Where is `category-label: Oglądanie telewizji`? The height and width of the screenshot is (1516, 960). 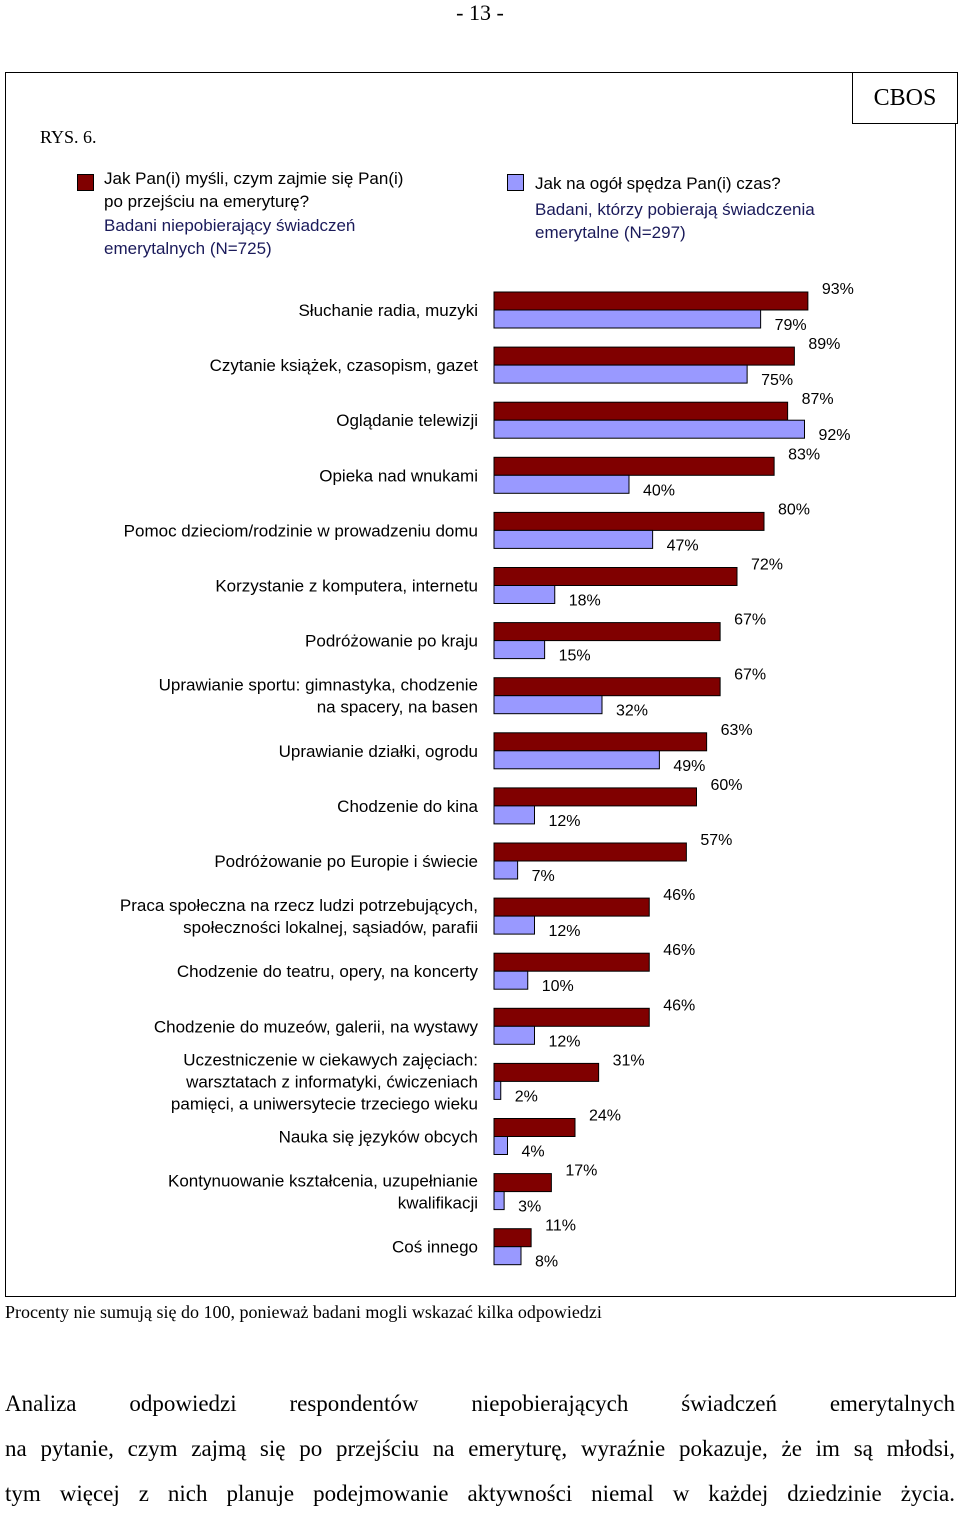
category-label: Oglądanie telewizji is located at coordinates (407, 420).